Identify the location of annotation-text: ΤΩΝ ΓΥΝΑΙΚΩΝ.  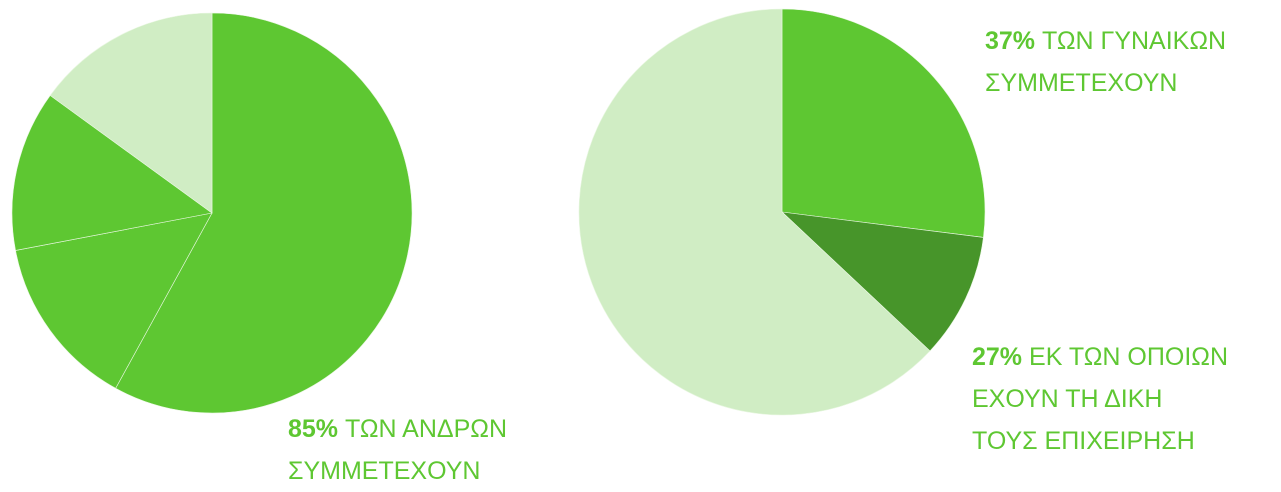
(1134, 41).